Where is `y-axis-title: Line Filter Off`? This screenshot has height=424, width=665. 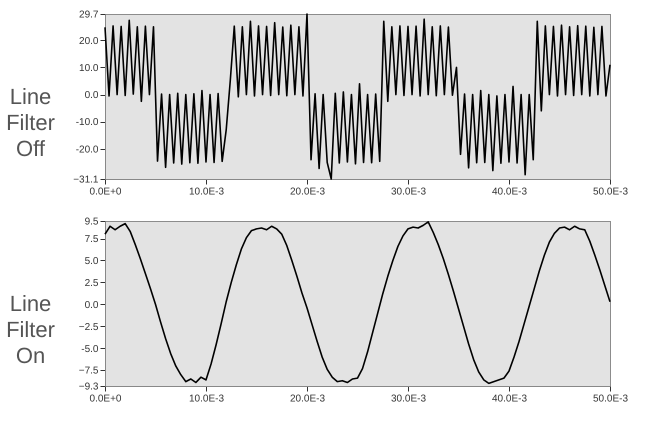 y-axis-title: Line Filter Off is located at coordinates (30, 122).